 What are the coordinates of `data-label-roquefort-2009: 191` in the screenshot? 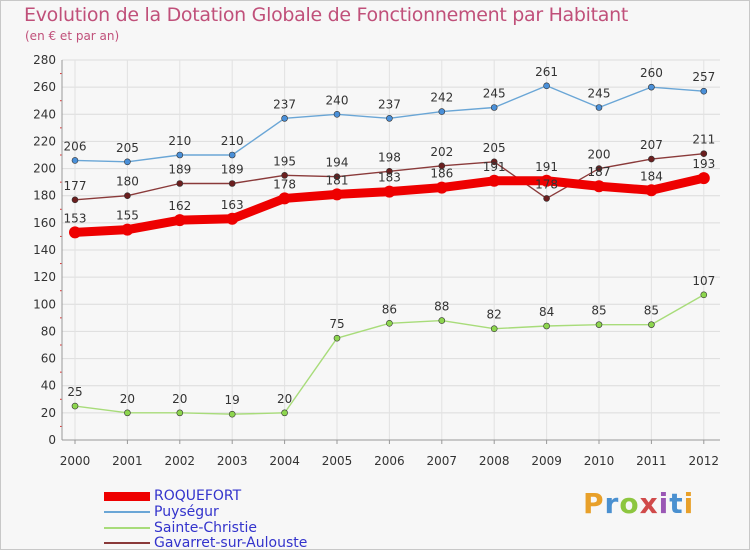 It's located at (546, 167).